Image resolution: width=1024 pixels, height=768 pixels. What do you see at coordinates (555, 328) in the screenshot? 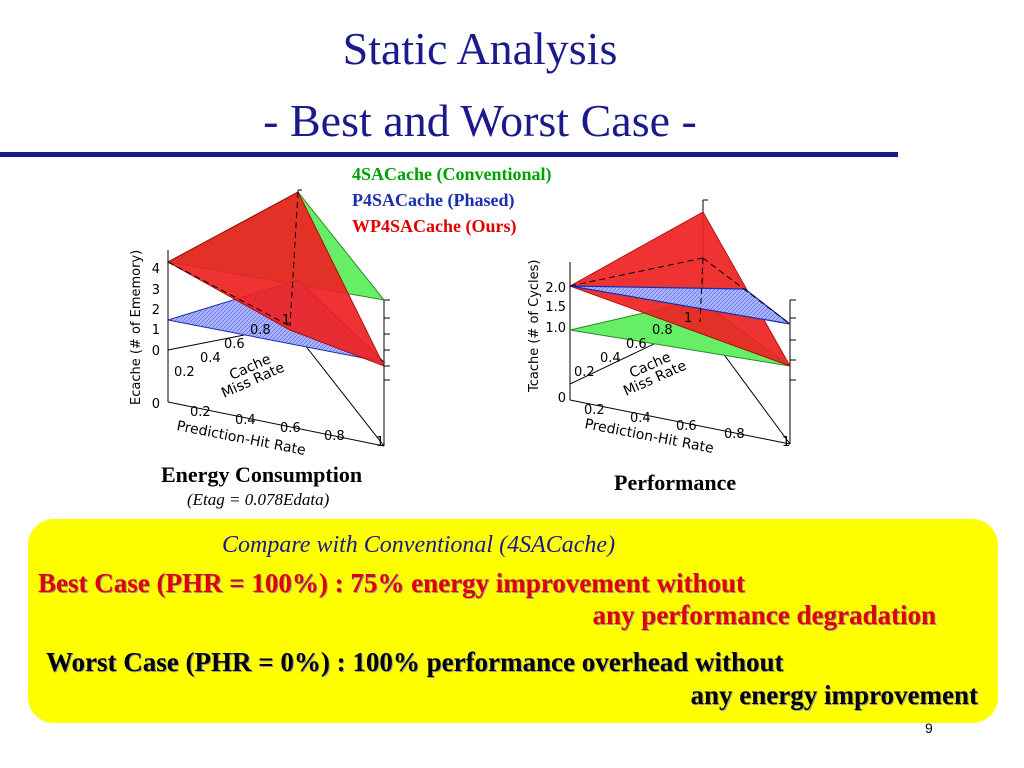
I see `performance-z-tick: 1.0` at bounding box center [555, 328].